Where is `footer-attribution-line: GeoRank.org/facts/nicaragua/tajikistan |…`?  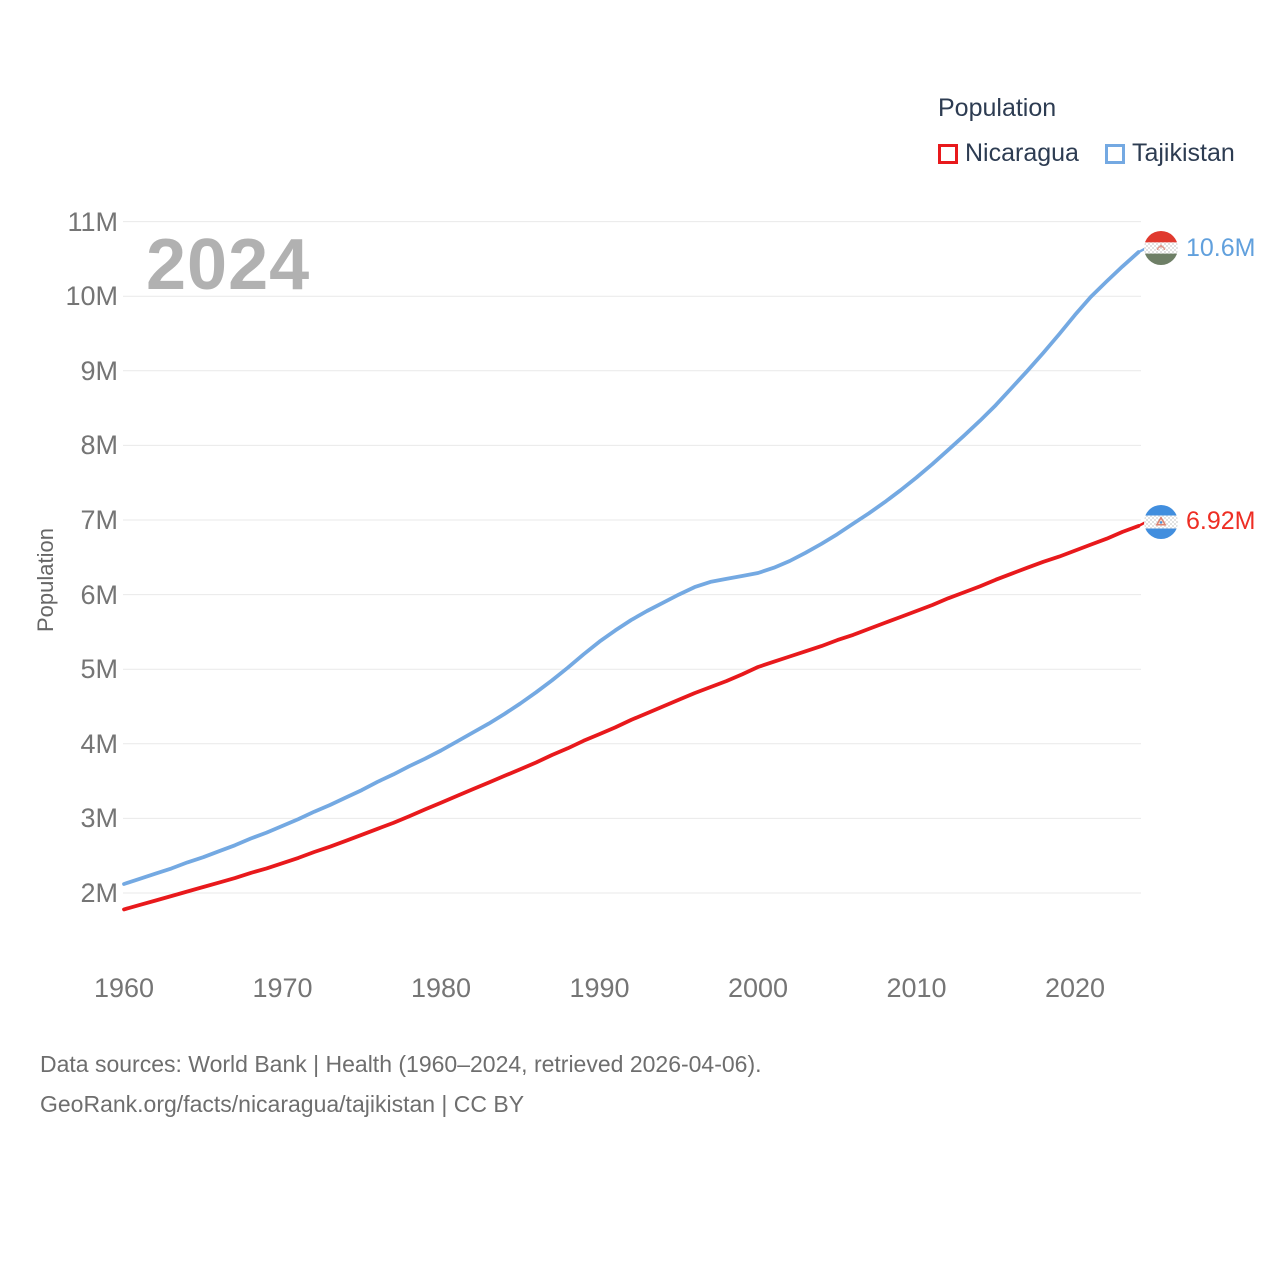
footer-attribution-line: GeoRank.org/facts/nicaragua/tajikistan |… is located at coordinates (282, 1104).